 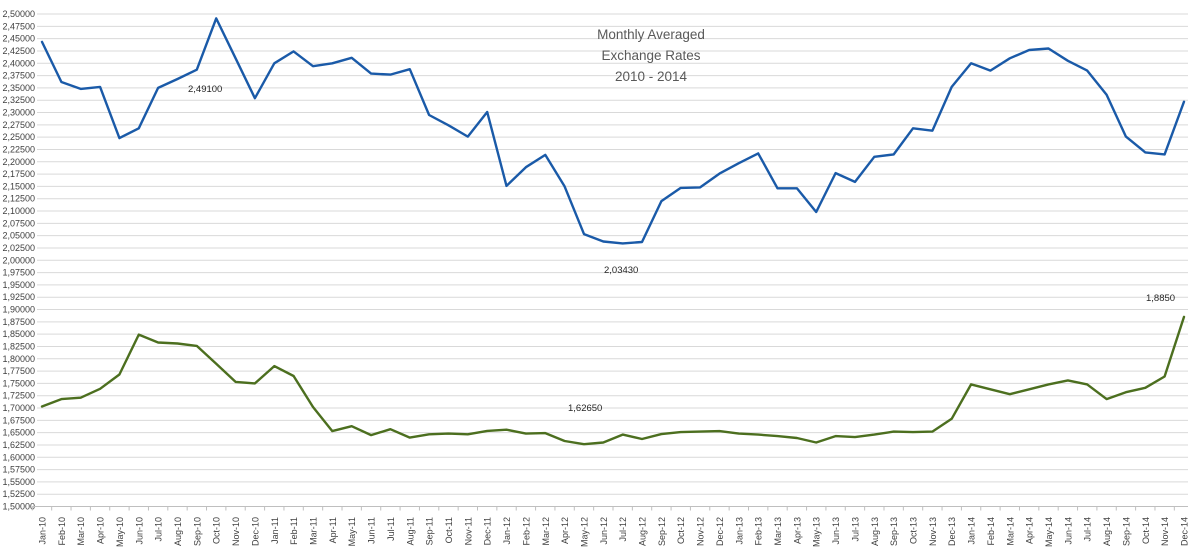 I want to click on x-axis-tick-label: May-10, so click(x=120, y=532).